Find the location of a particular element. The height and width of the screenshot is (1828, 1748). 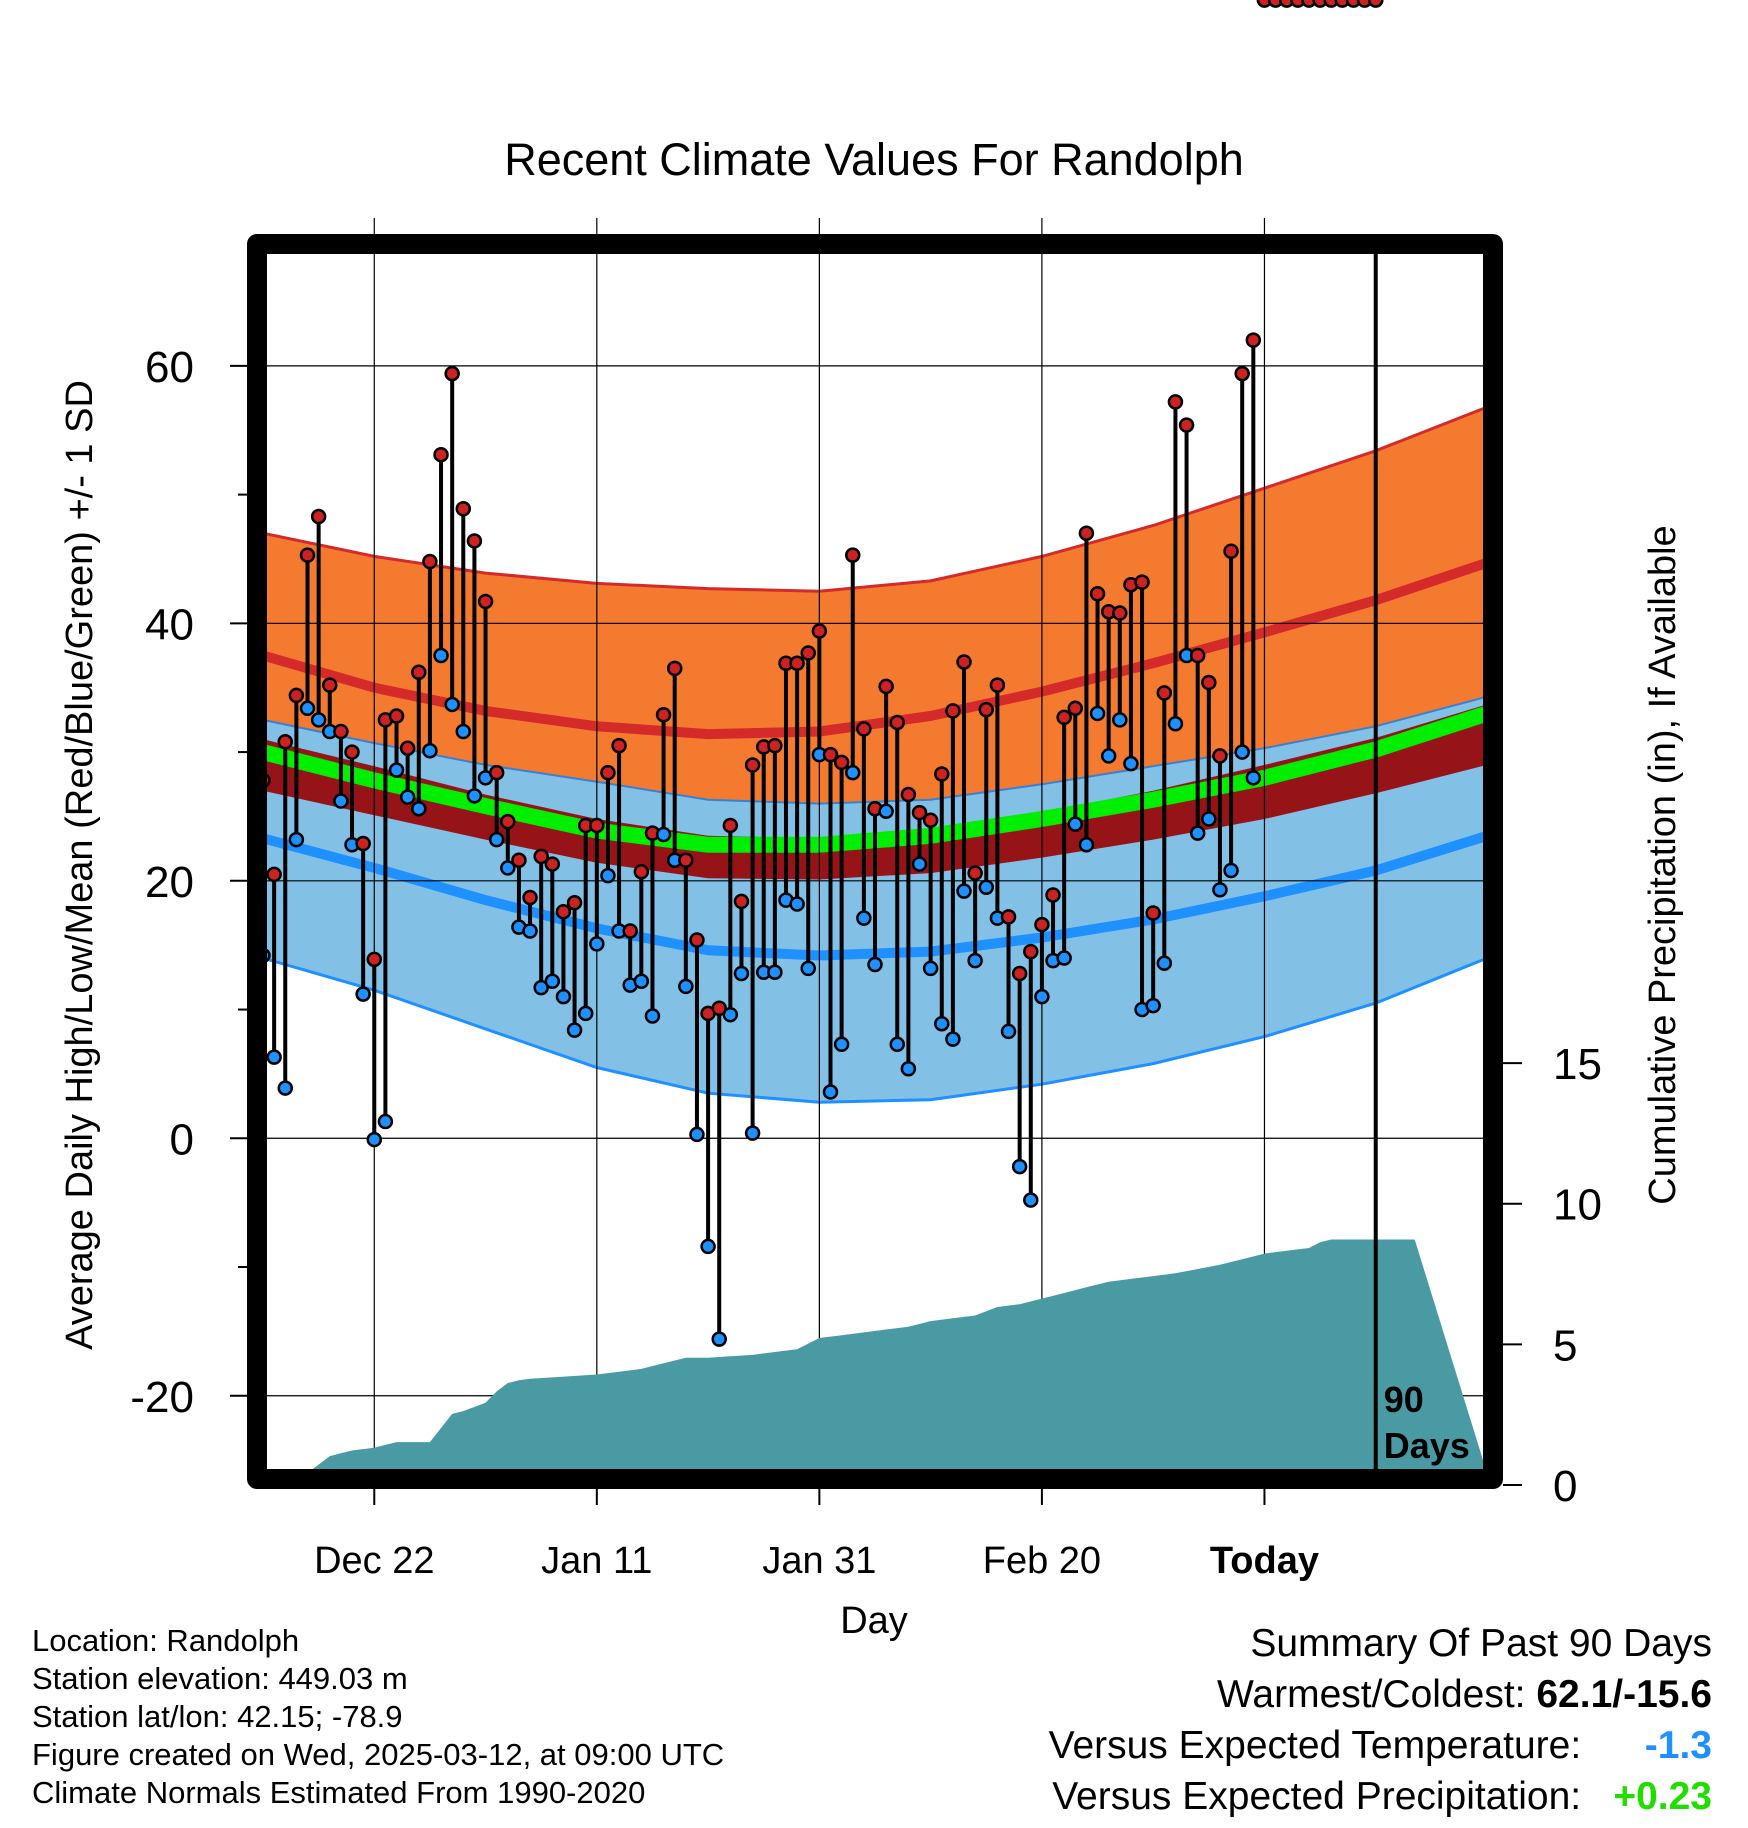

y-tick-label: 60 is located at coordinates (169, 367).